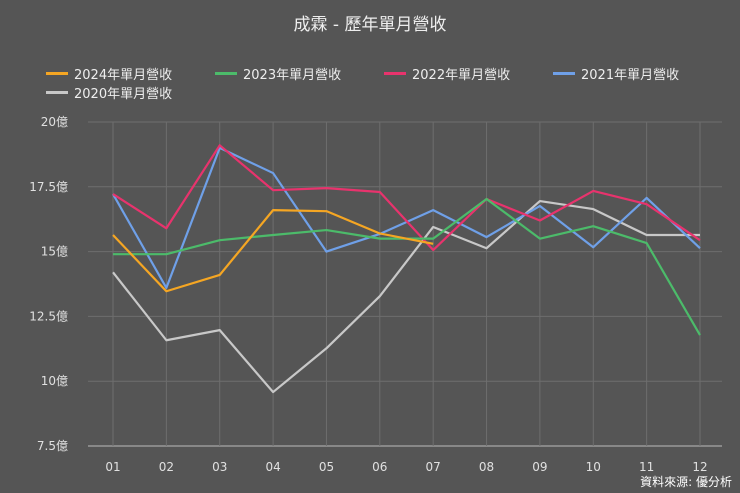  I want to click on x-tick-label: 02, so click(166, 467).